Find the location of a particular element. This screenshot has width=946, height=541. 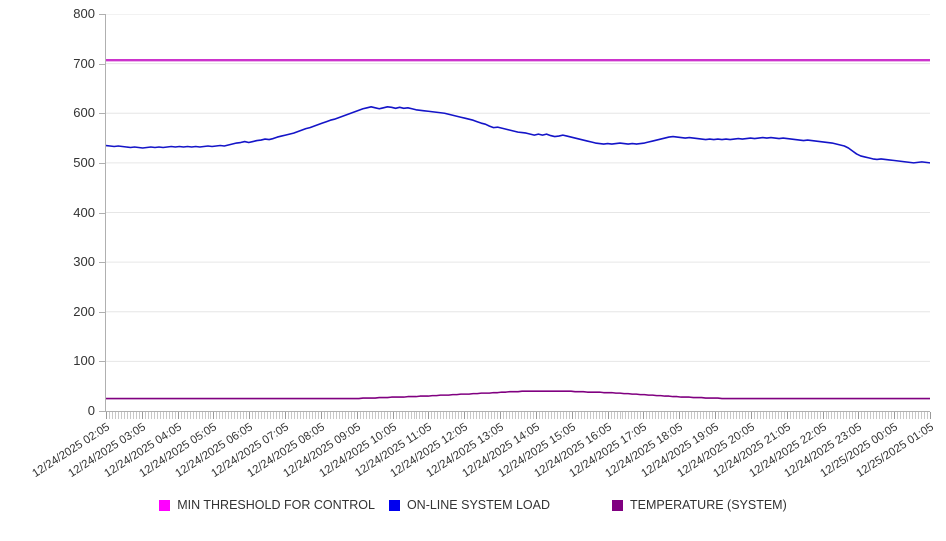

legend-swatch-icon is located at coordinates (394, 505).